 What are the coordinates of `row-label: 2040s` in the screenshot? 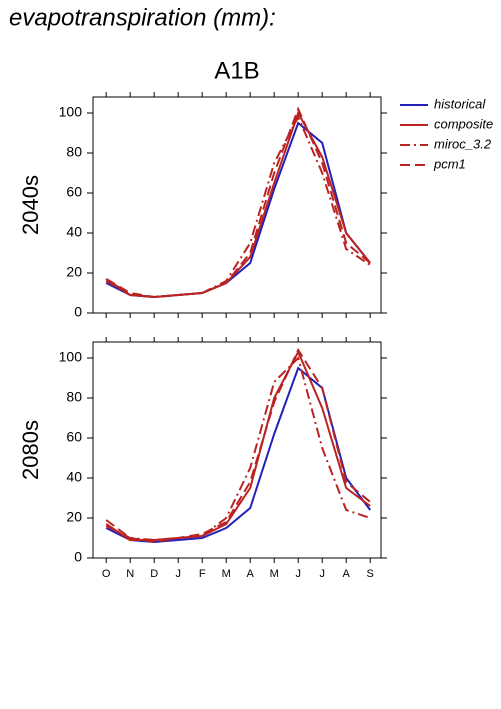 It's located at (30, 205).